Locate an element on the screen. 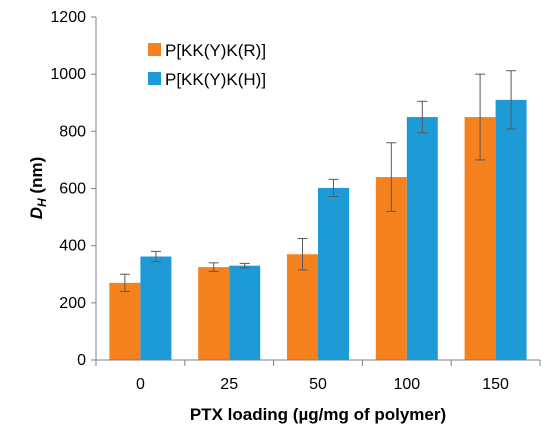  legend-label-series-1: P[KK(Y)K(R)] is located at coordinates (215, 50).